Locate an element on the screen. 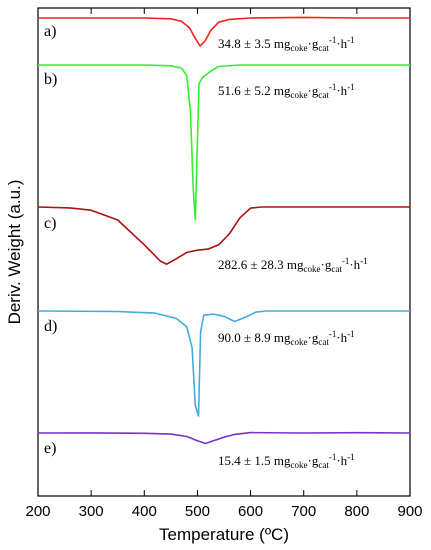  panel-label: c) is located at coordinates (50, 223).